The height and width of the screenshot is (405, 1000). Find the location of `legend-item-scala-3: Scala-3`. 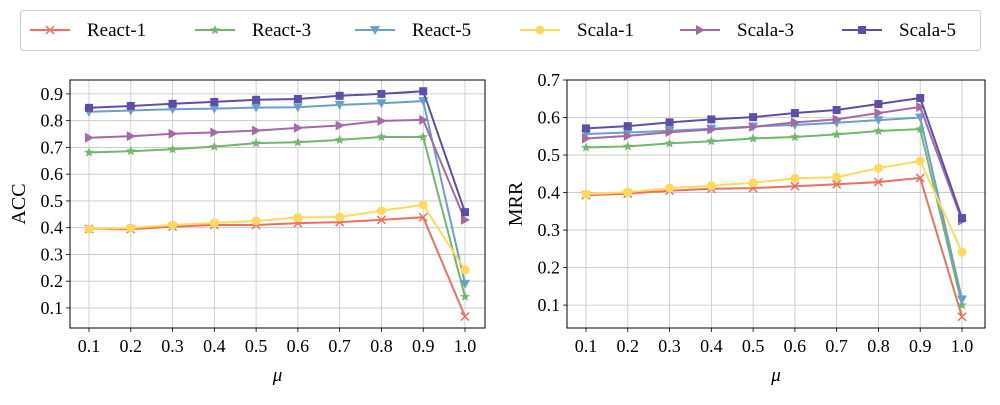

legend-item-scala-3: Scala-3 is located at coordinates (737, 30).